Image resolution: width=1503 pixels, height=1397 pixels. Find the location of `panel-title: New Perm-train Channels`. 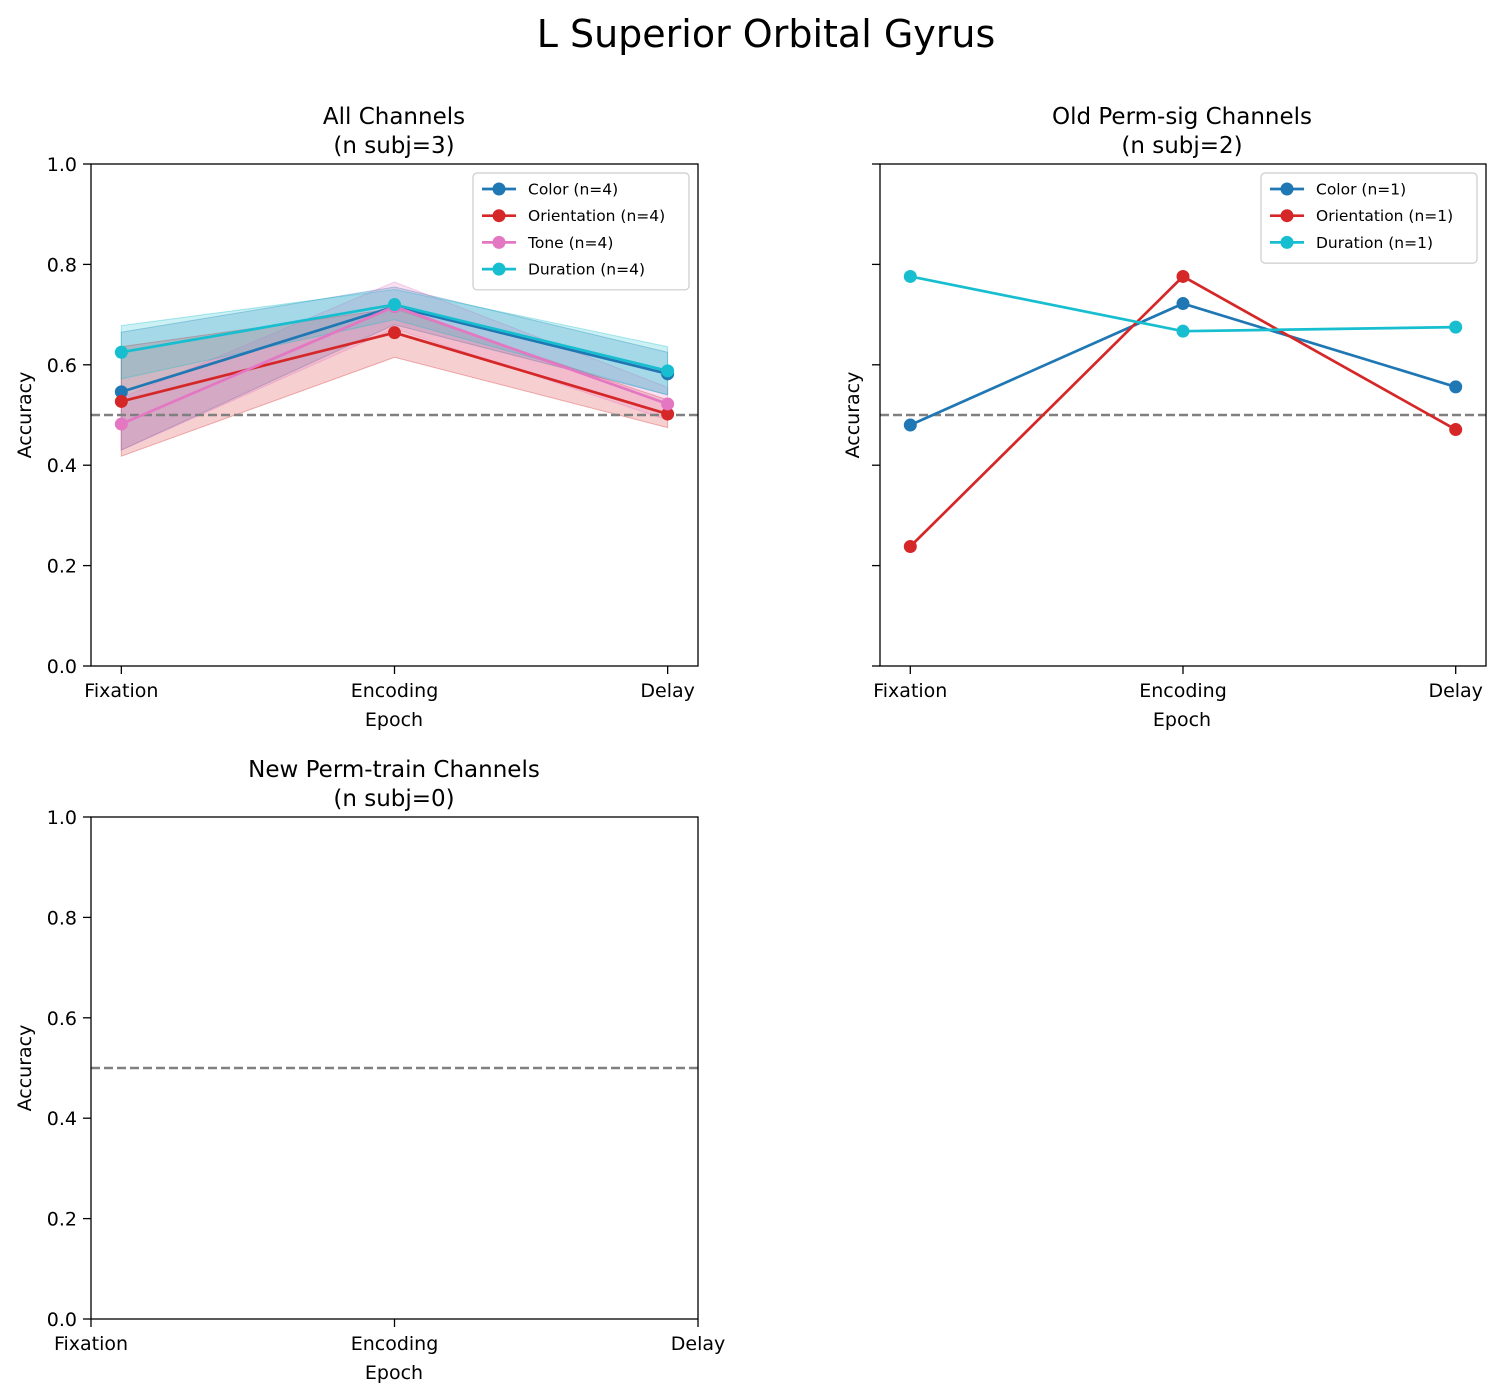

panel-title: New Perm-train Channels is located at coordinates (394, 770).